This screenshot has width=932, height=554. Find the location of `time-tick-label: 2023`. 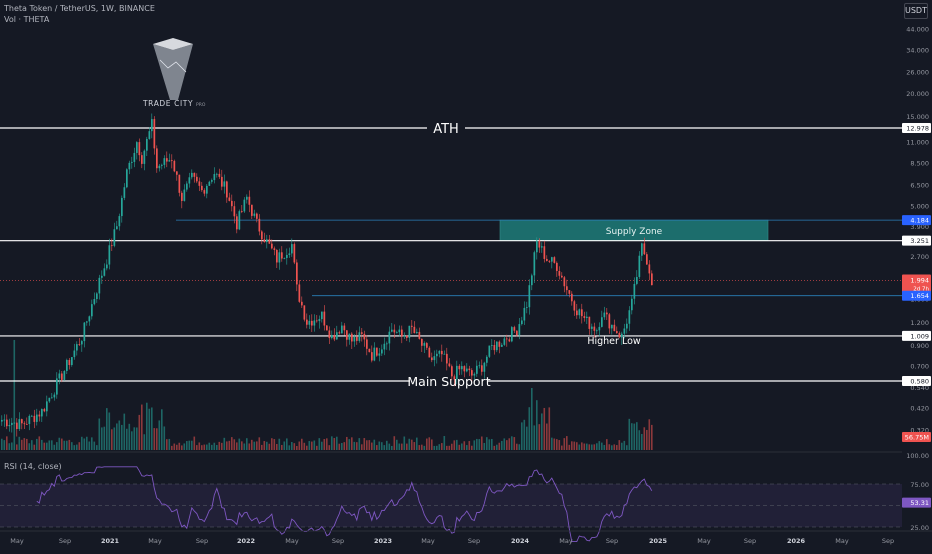

time-tick-label: 2023 is located at coordinates (383, 541).